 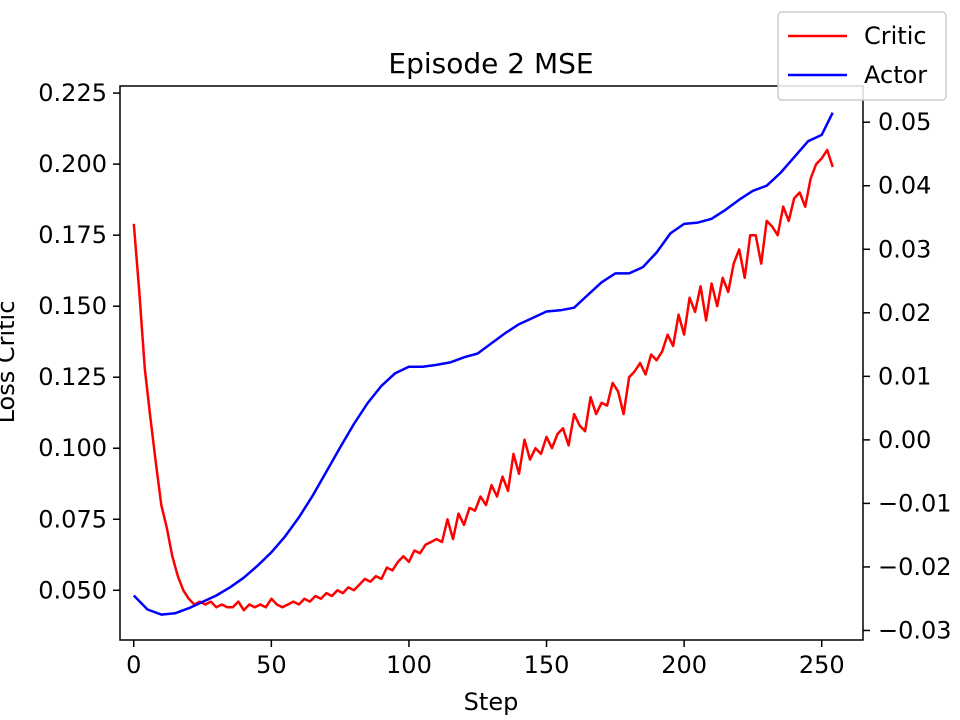 I want to click on y-right-tick-label: −0.03, so click(x=915, y=630).